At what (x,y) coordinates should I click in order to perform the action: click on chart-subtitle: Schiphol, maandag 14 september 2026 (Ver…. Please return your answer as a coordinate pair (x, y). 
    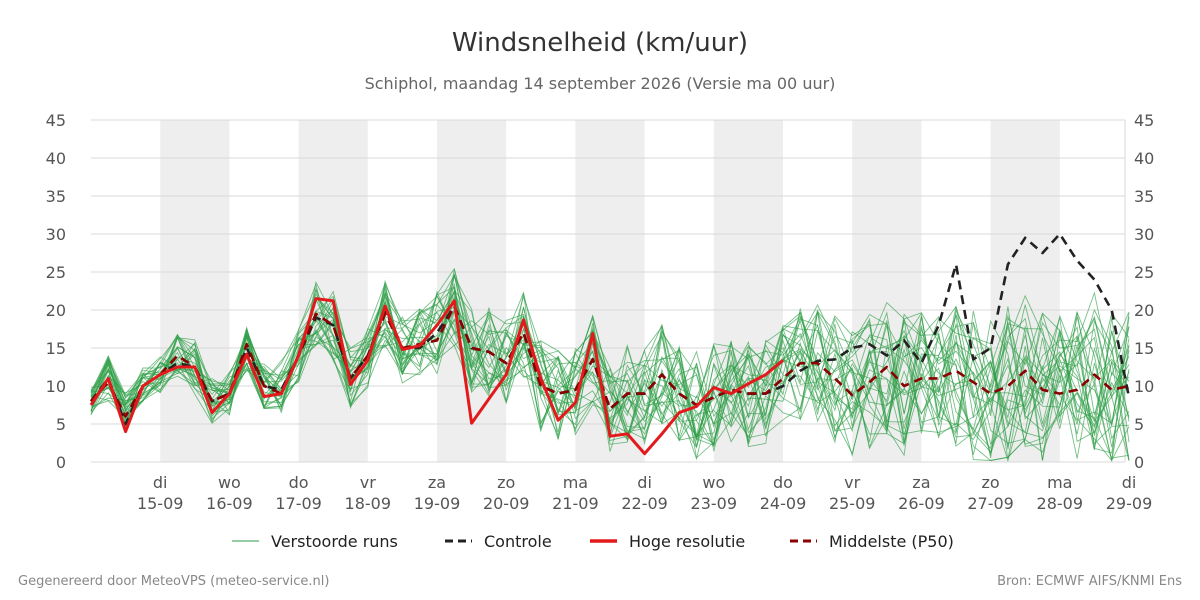
    Looking at the image, I should click on (600, 83).